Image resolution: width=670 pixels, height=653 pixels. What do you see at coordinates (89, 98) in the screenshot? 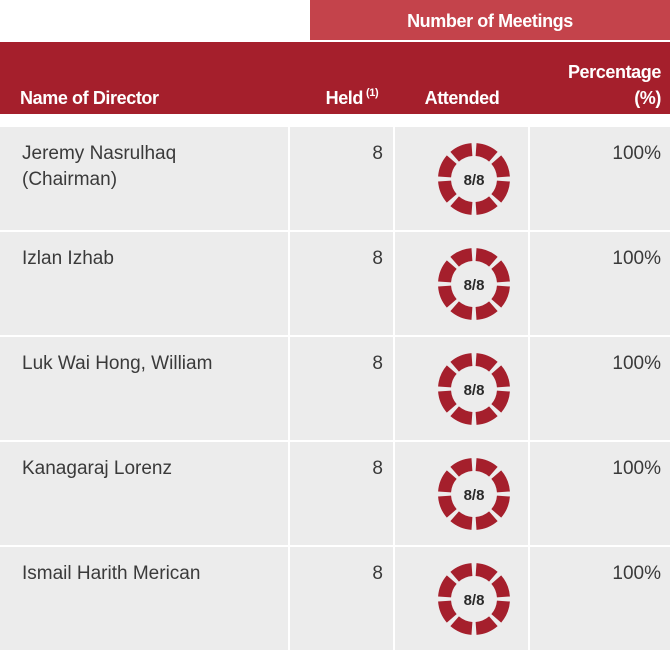
I see `header-name: Name of Director` at bounding box center [89, 98].